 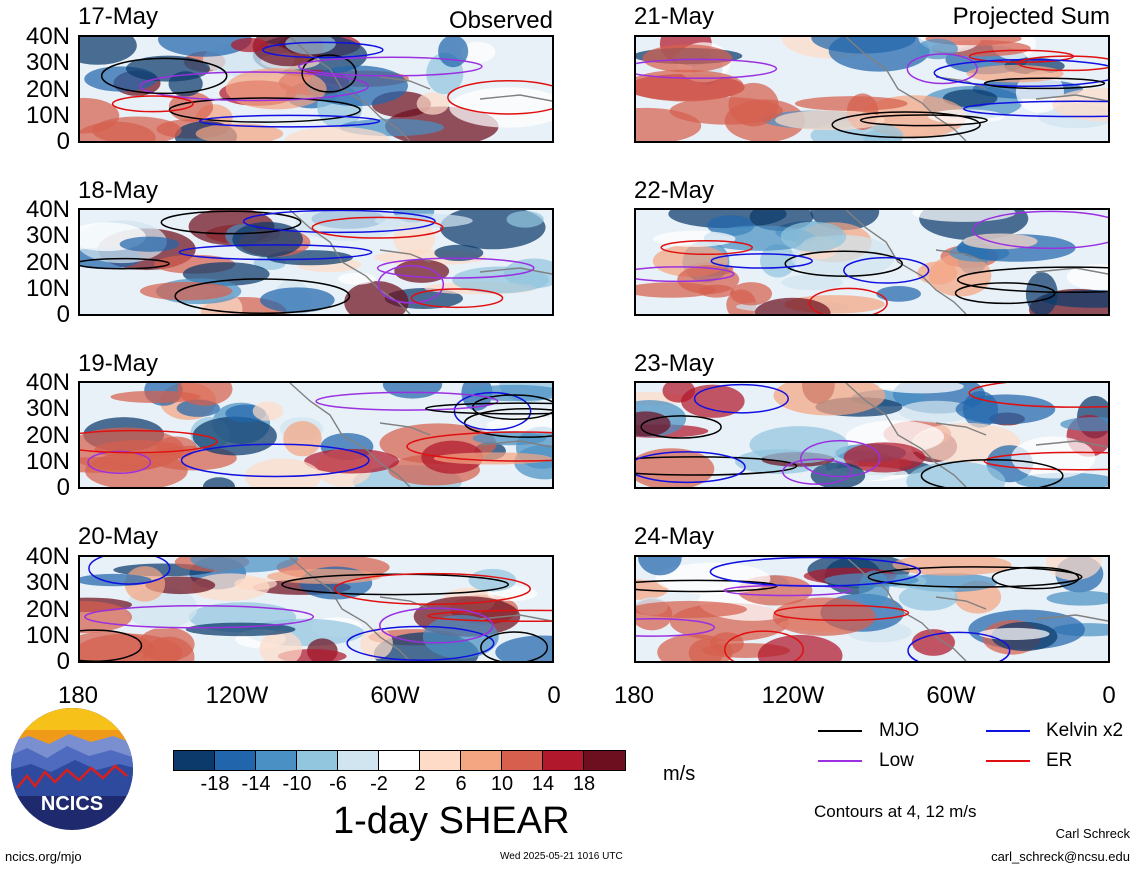 I want to click on colorbar-tick-label: -10, so click(x=297, y=784).